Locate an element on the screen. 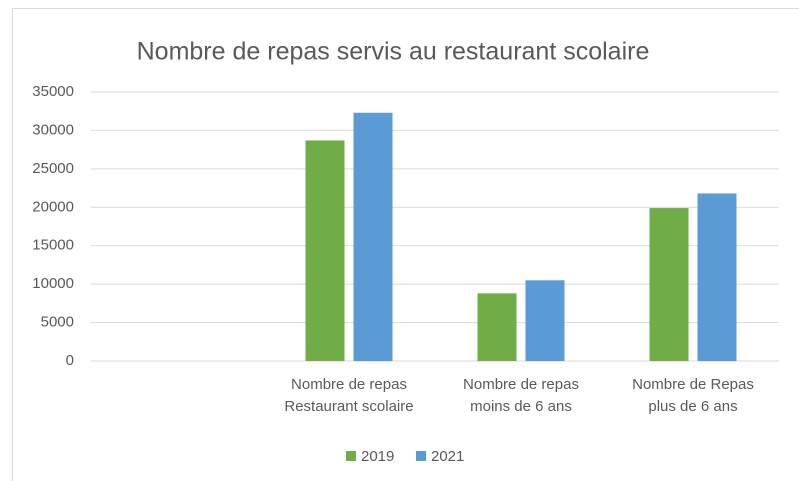 This screenshot has width=799, height=481. x-tick-label: Nombre de Repas plus de 6 ans is located at coordinates (693, 395).